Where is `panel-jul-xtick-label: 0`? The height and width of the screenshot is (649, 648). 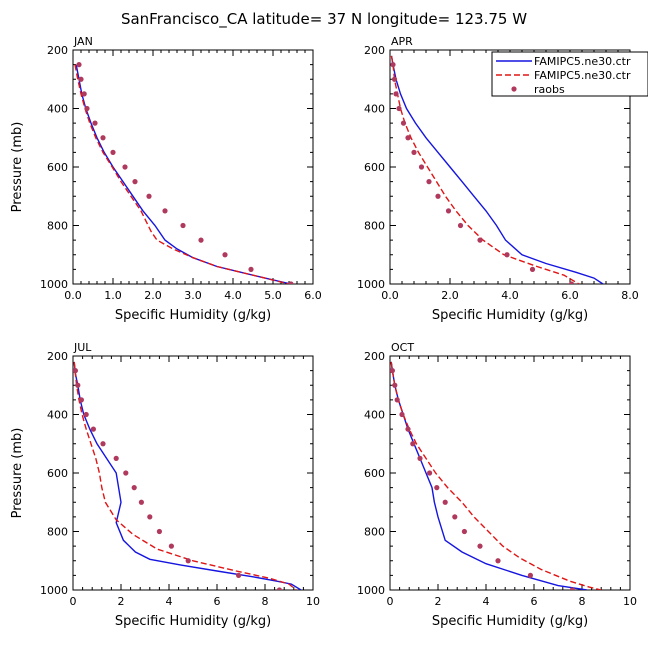 panel-jul-xtick-label: 0 is located at coordinates (73, 601).